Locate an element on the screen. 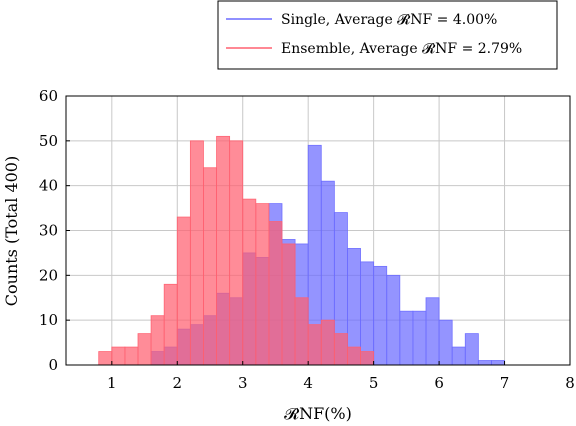  y-tick-label: 30 is located at coordinates (48, 231).